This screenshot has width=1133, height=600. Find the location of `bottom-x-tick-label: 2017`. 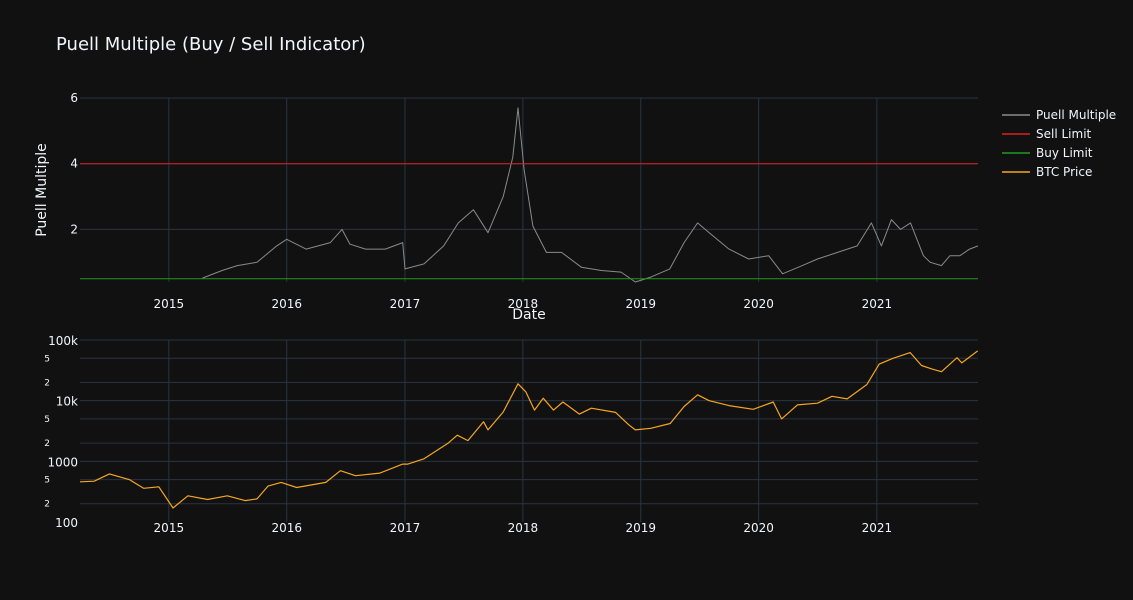

bottom-x-tick-label: 2017 is located at coordinates (405, 528).